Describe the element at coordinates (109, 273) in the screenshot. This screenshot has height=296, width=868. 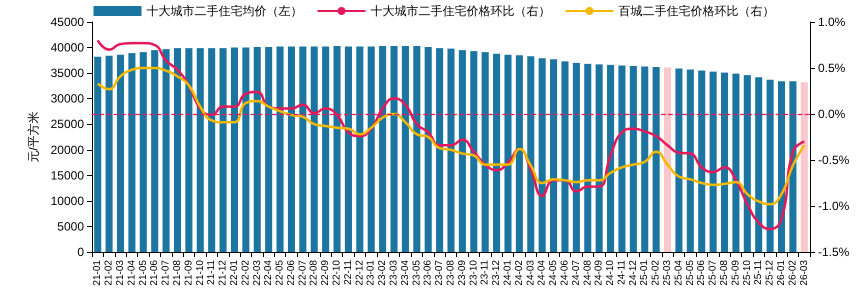
I see `x-tick-label: 21-02` at that location.